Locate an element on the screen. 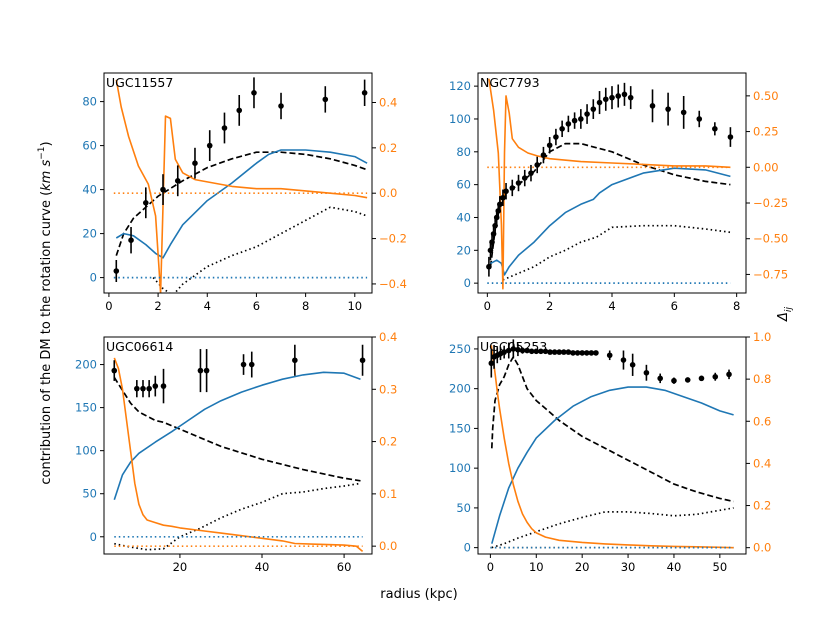 The image size is (830, 623). y-tick-label: 80 is located at coordinates (463, 152).